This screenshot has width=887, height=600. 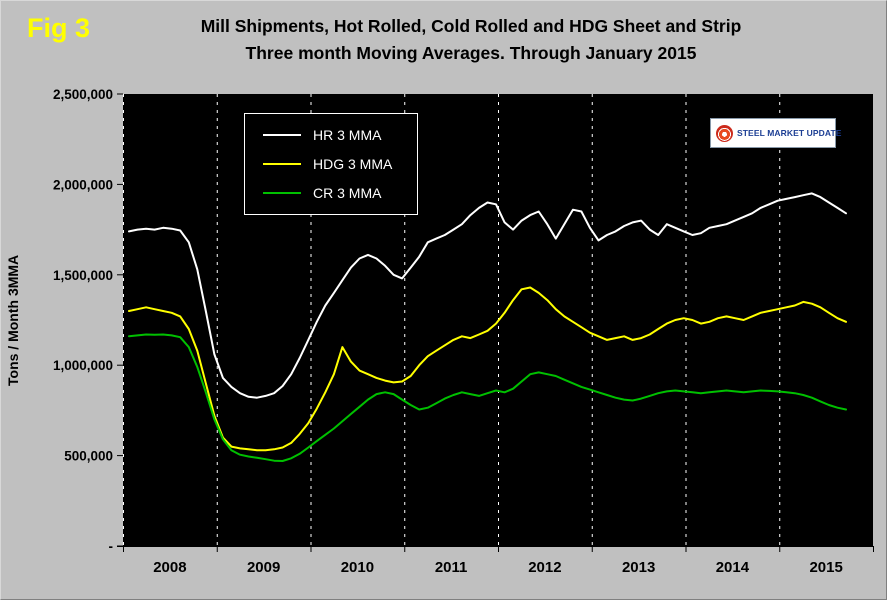 I want to click on legend-label-cr: CR 3 MMA, so click(x=347, y=193).